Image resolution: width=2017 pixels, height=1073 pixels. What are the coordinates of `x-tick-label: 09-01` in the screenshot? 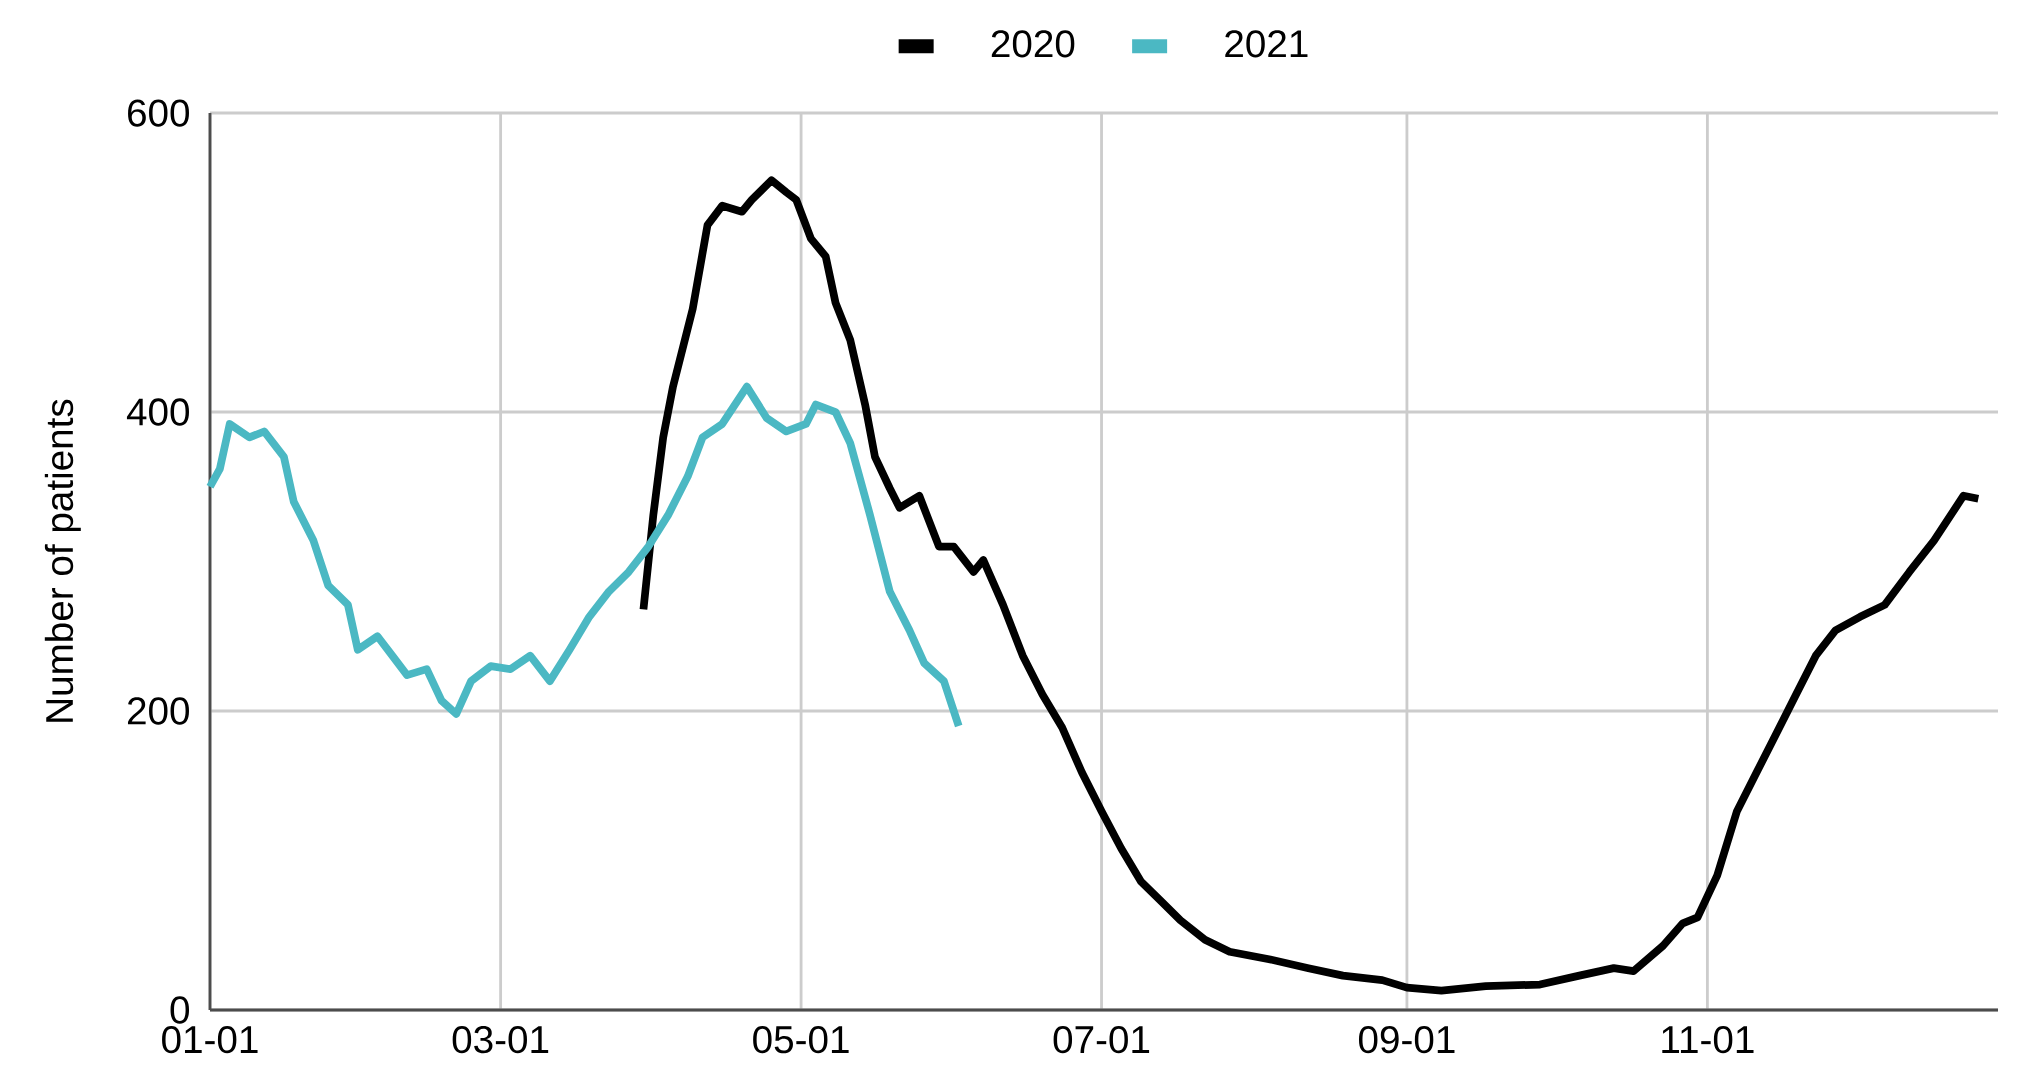 It's located at (1406, 1039).